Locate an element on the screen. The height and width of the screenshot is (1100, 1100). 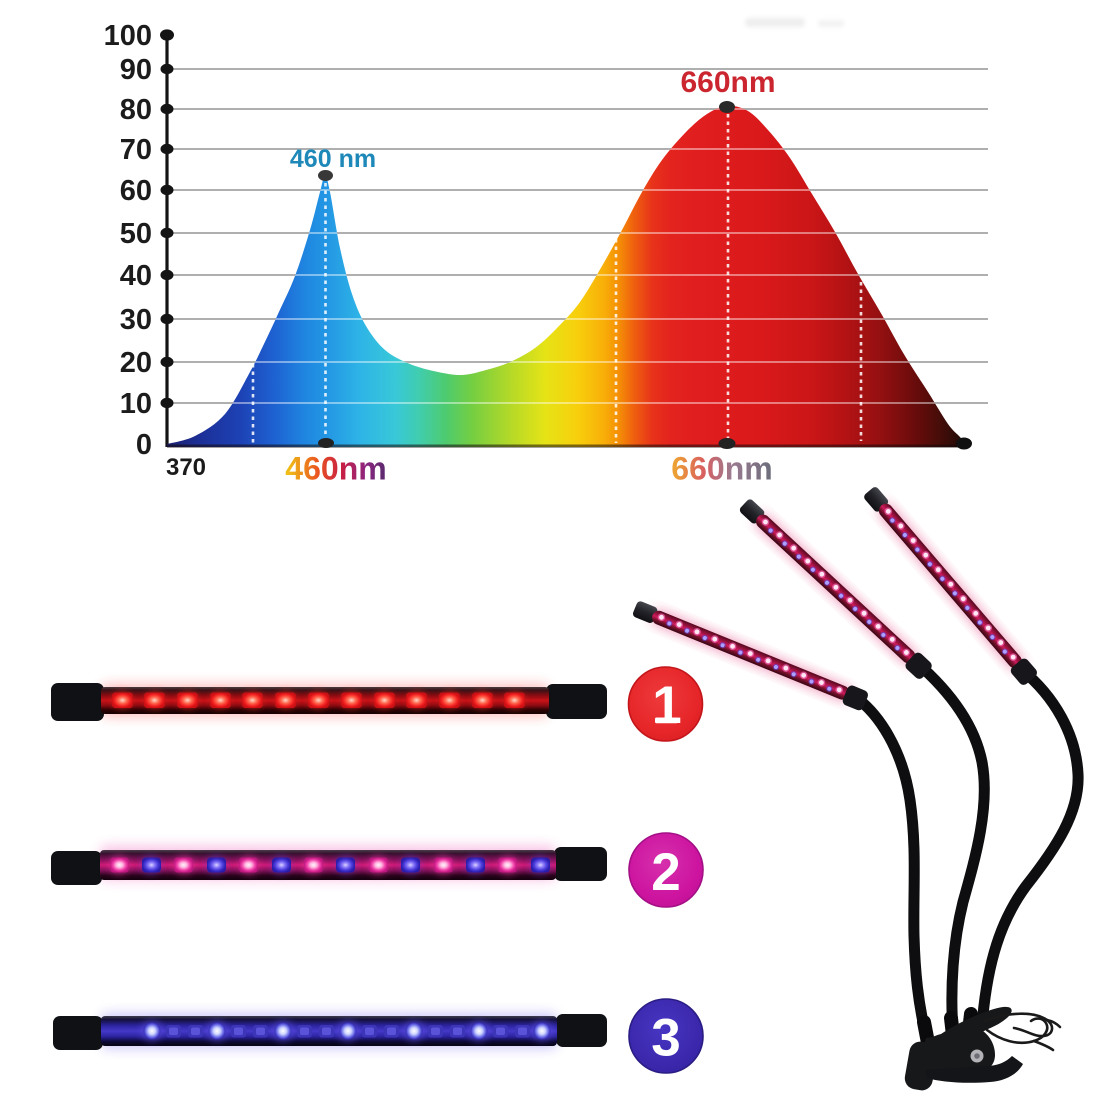
svg-text: 80 is located at coordinates (136, 110).